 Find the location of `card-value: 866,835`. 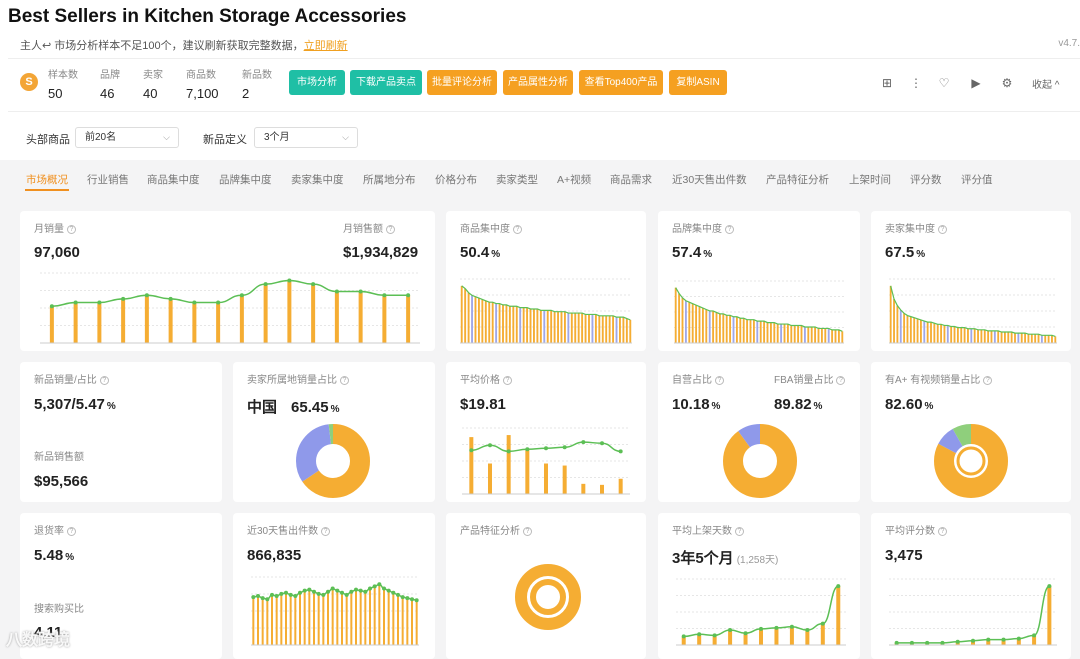

card-value: 866,835 is located at coordinates (274, 555).